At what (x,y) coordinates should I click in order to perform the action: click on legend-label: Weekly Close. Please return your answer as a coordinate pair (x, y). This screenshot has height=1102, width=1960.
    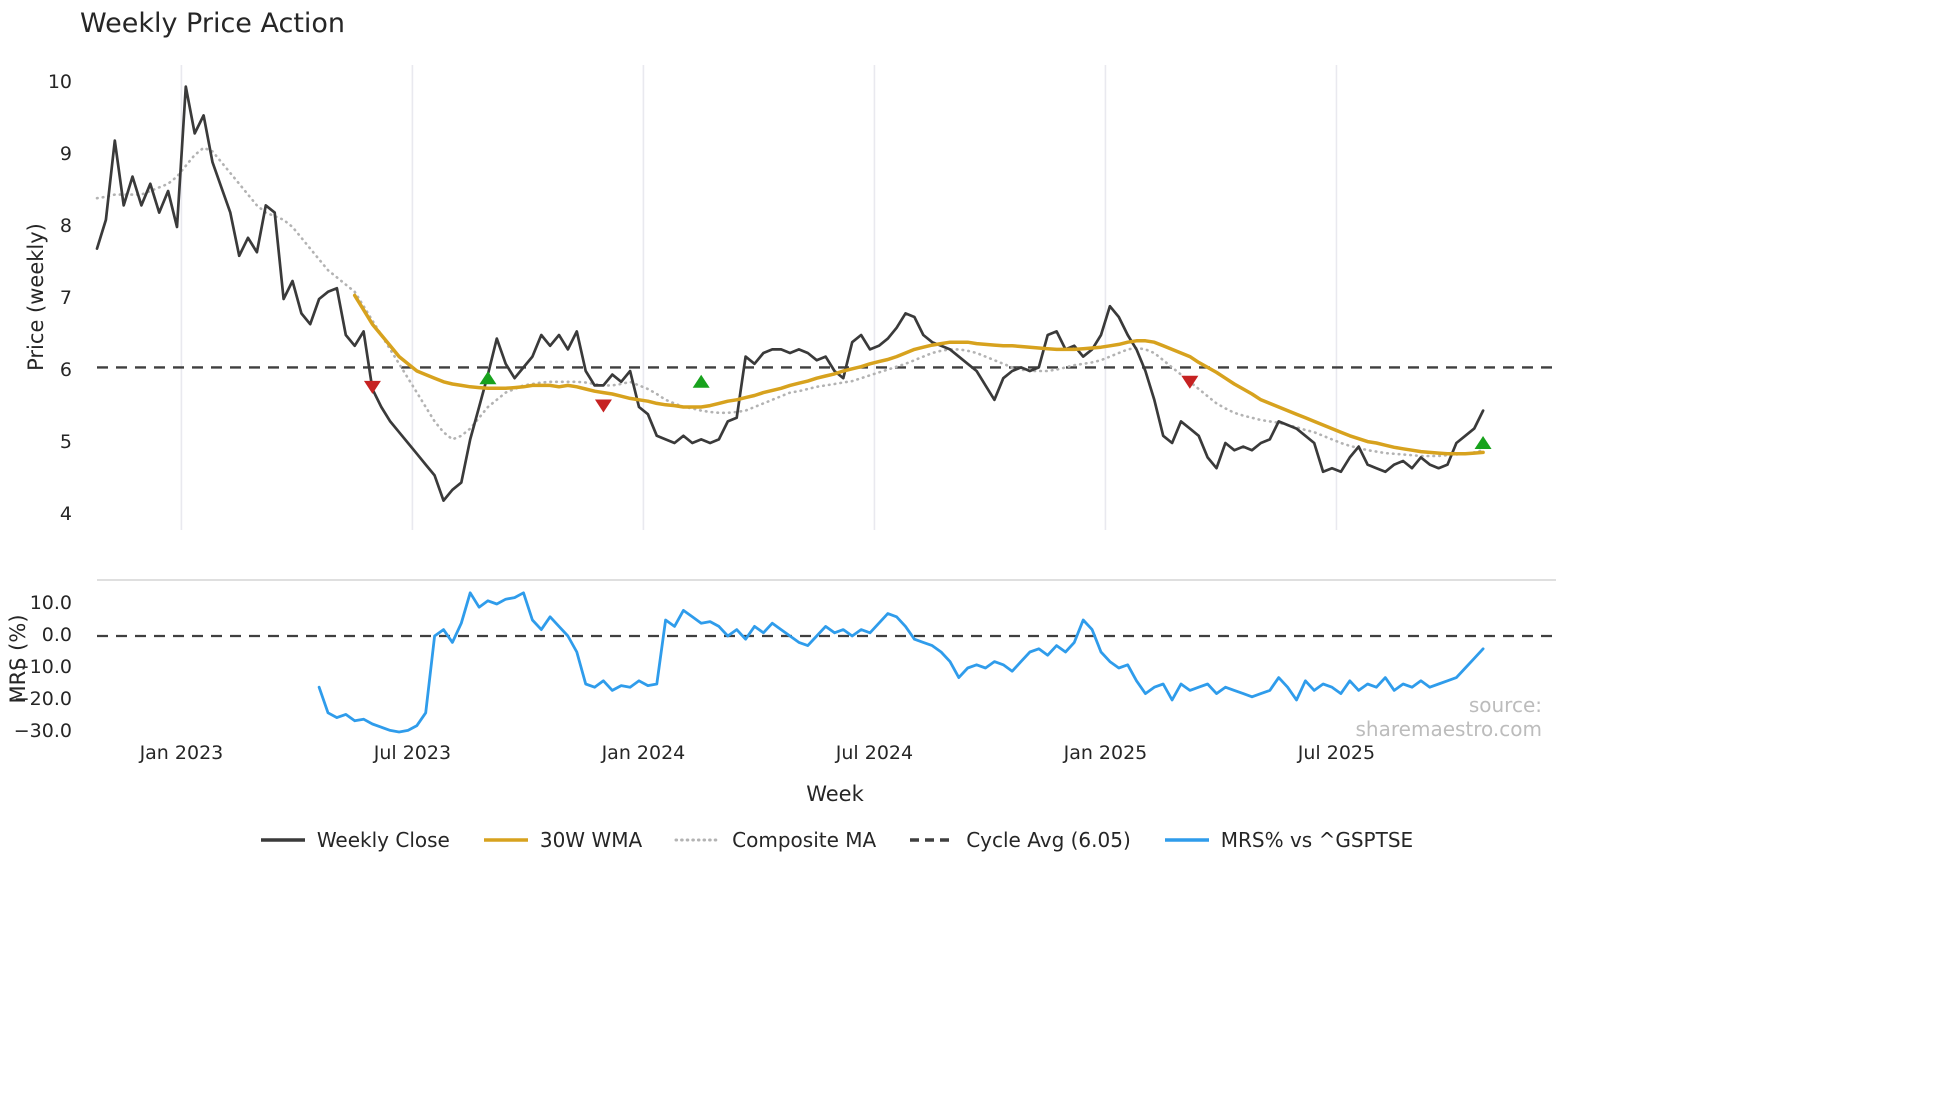
    Looking at the image, I should click on (383, 840).